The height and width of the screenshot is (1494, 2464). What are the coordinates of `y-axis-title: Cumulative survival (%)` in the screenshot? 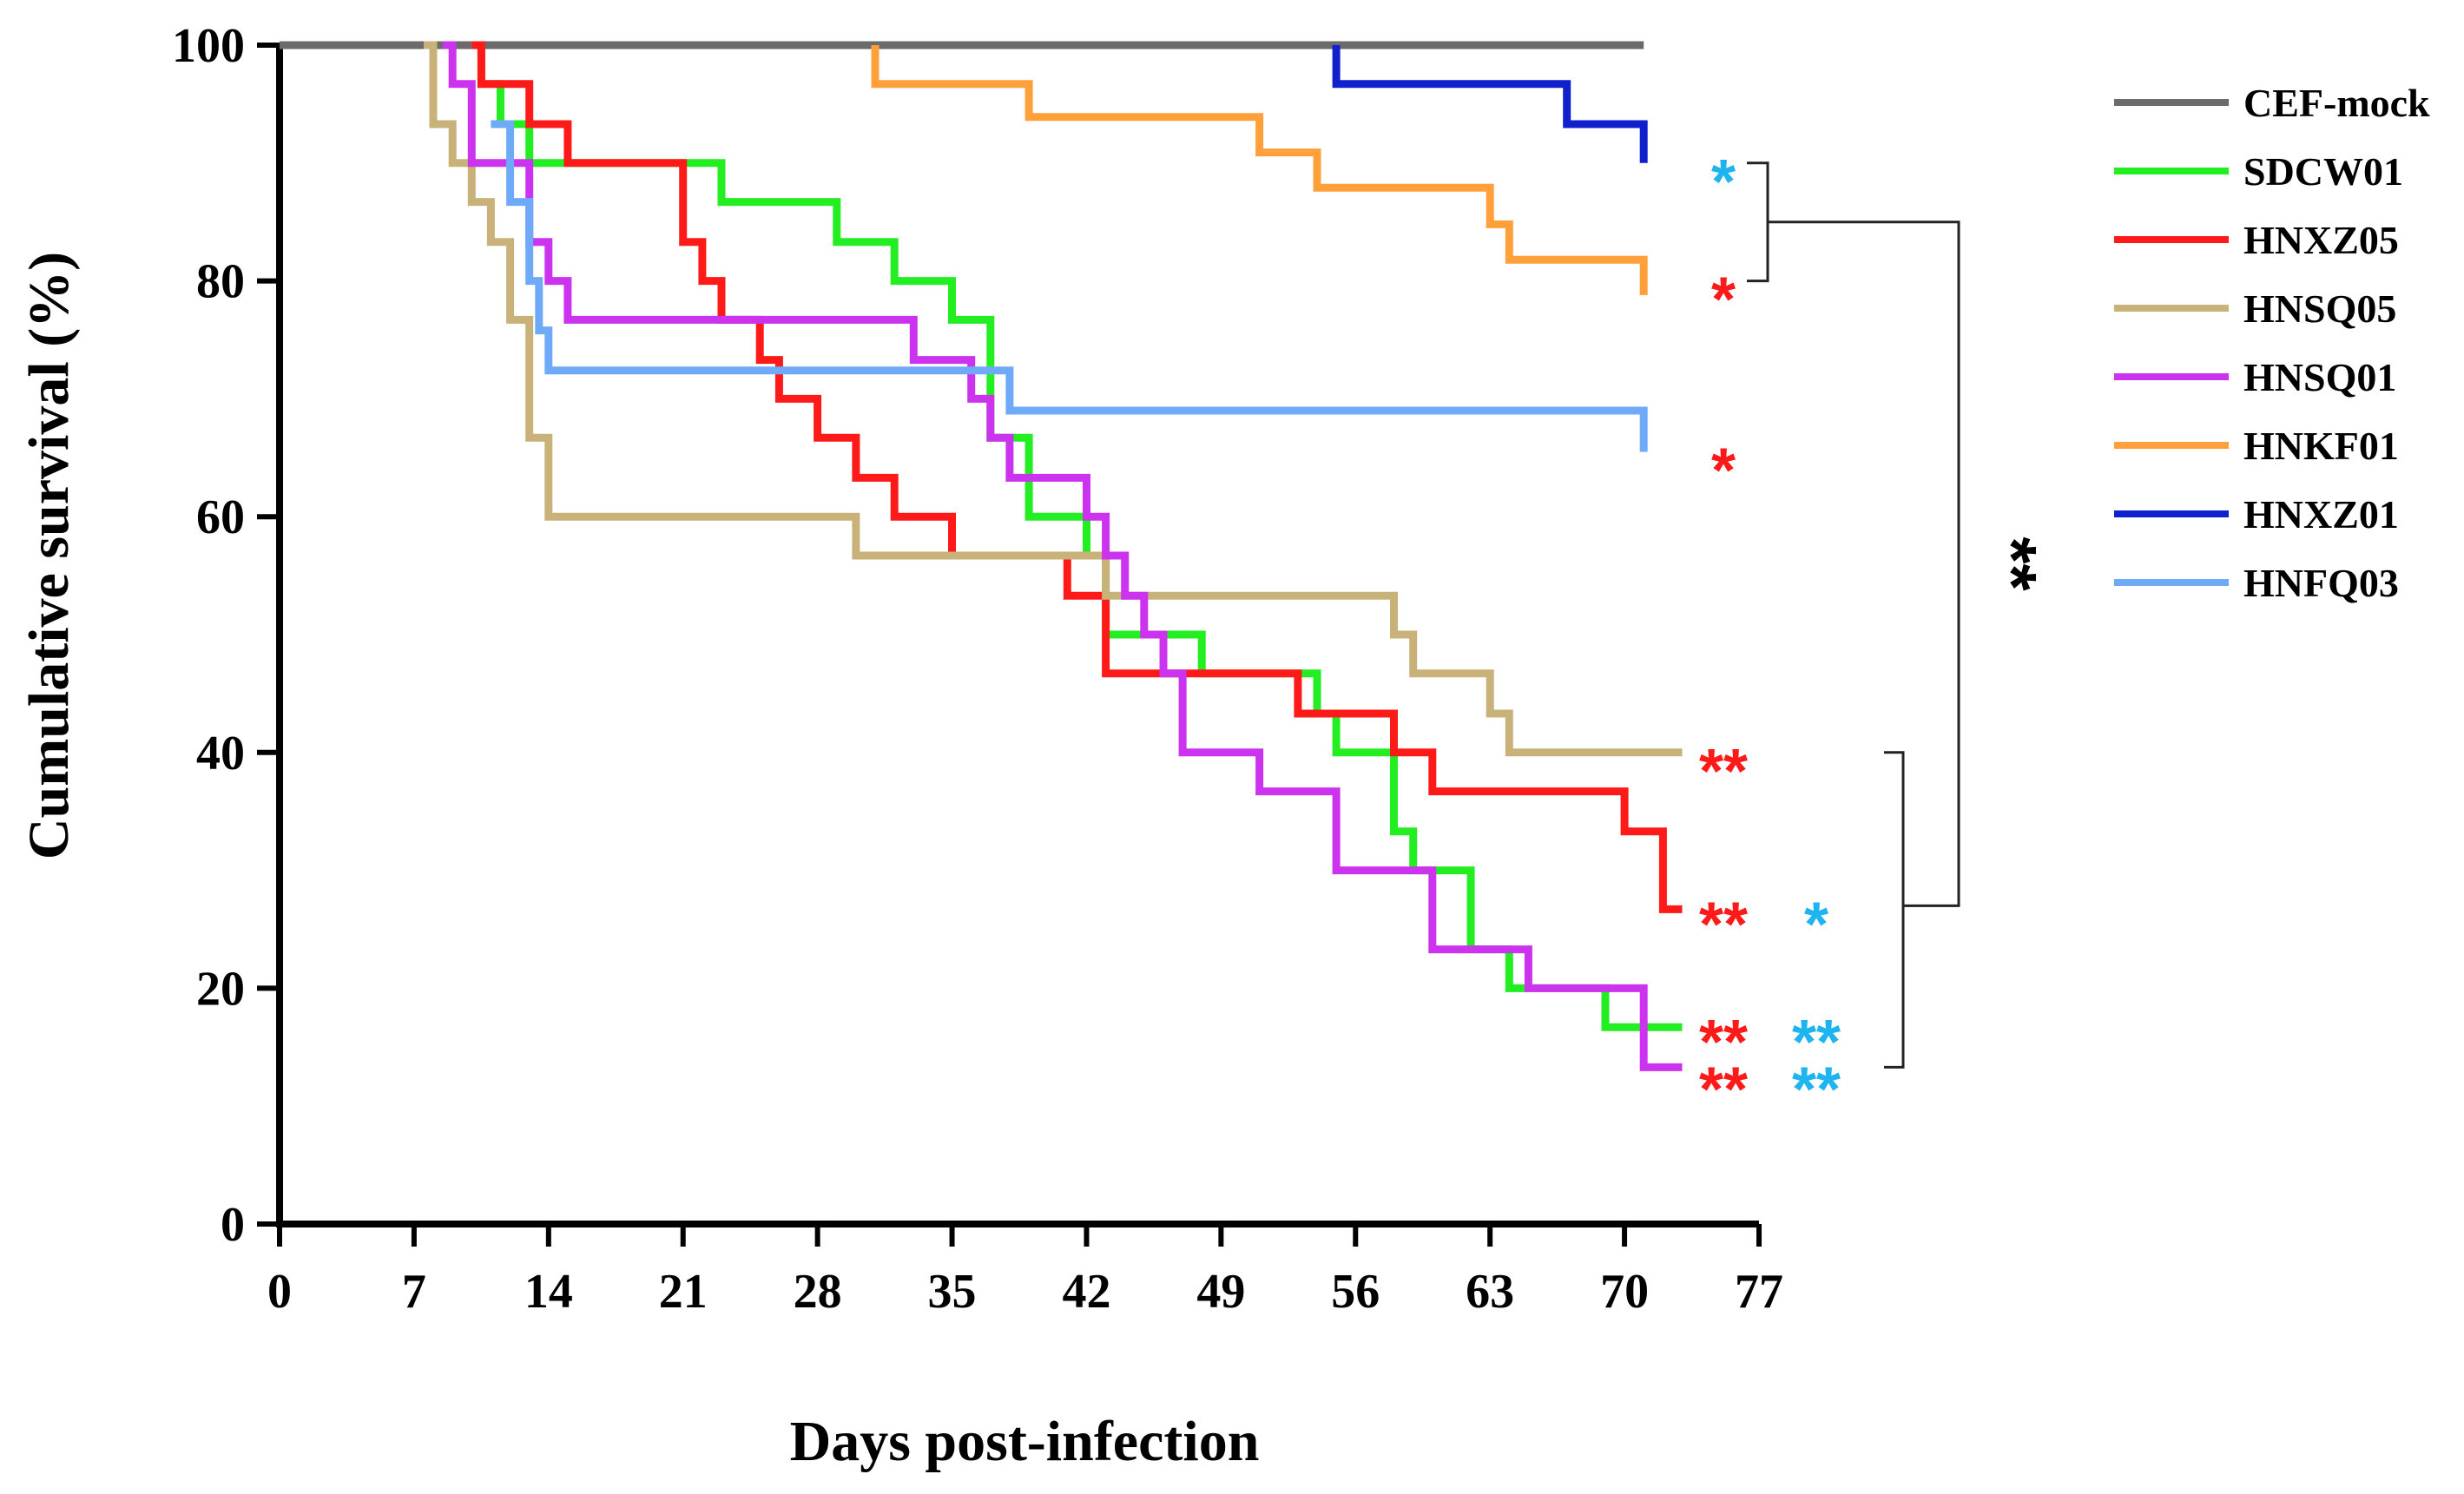 It's located at (49, 555).